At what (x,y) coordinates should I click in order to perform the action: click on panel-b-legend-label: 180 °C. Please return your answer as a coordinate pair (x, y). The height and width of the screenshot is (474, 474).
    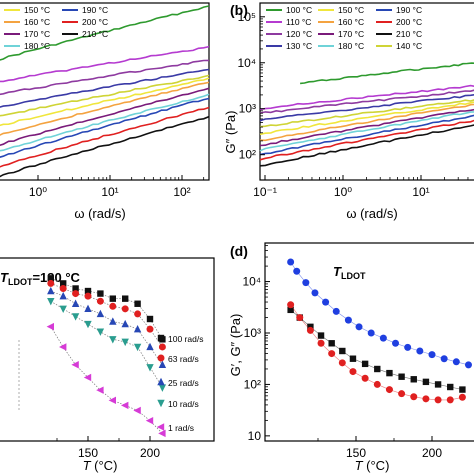
    Looking at the image, I should click on (351, 46).